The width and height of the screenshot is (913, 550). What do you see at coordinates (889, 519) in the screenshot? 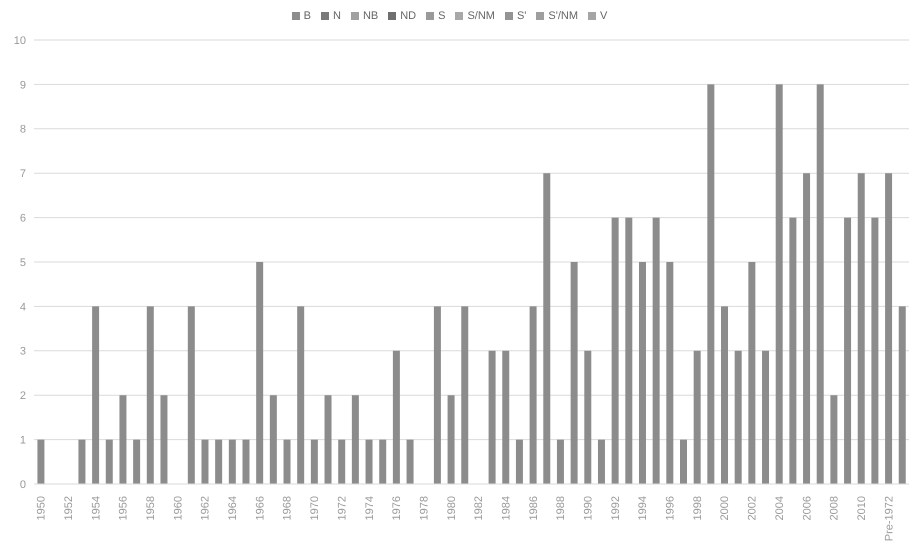
I see `x-tick-label: Pre-1972` at bounding box center [889, 519].